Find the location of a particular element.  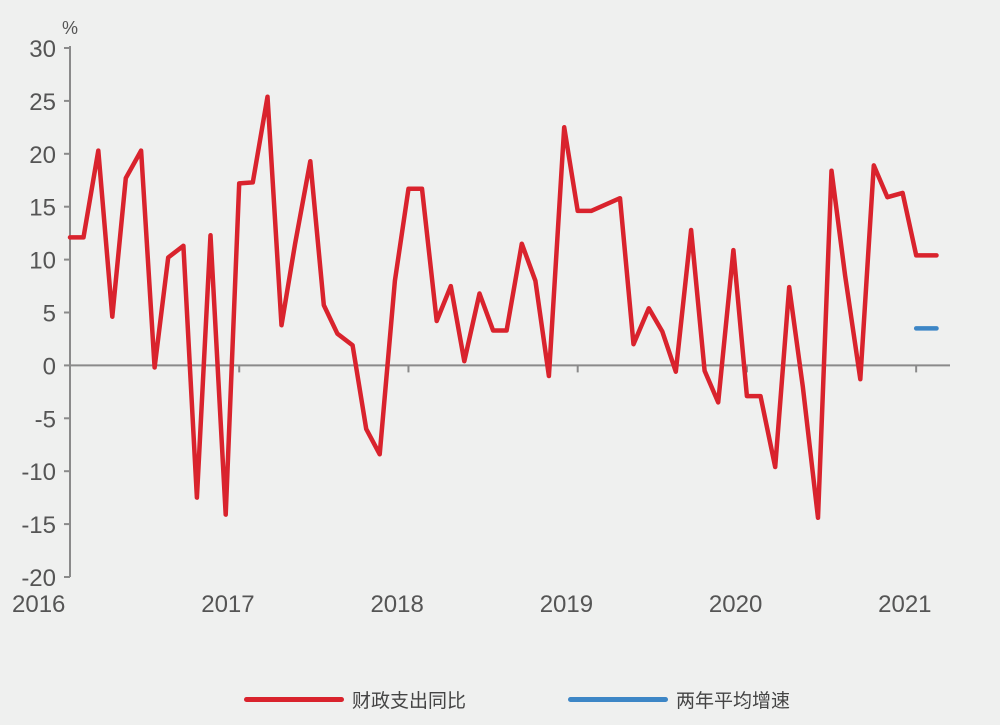

y-tick-label: -15 is located at coordinates (38, 525).